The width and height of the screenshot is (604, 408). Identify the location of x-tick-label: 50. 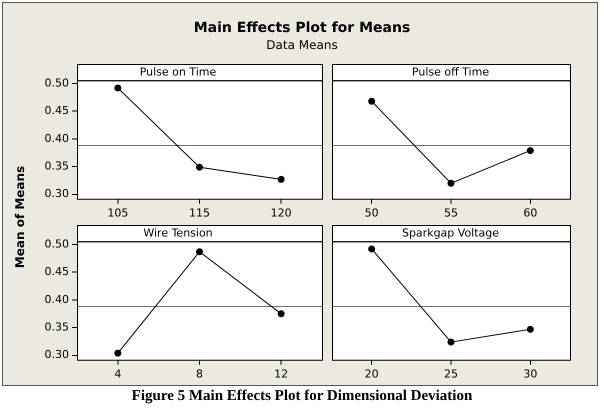
(371, 213).